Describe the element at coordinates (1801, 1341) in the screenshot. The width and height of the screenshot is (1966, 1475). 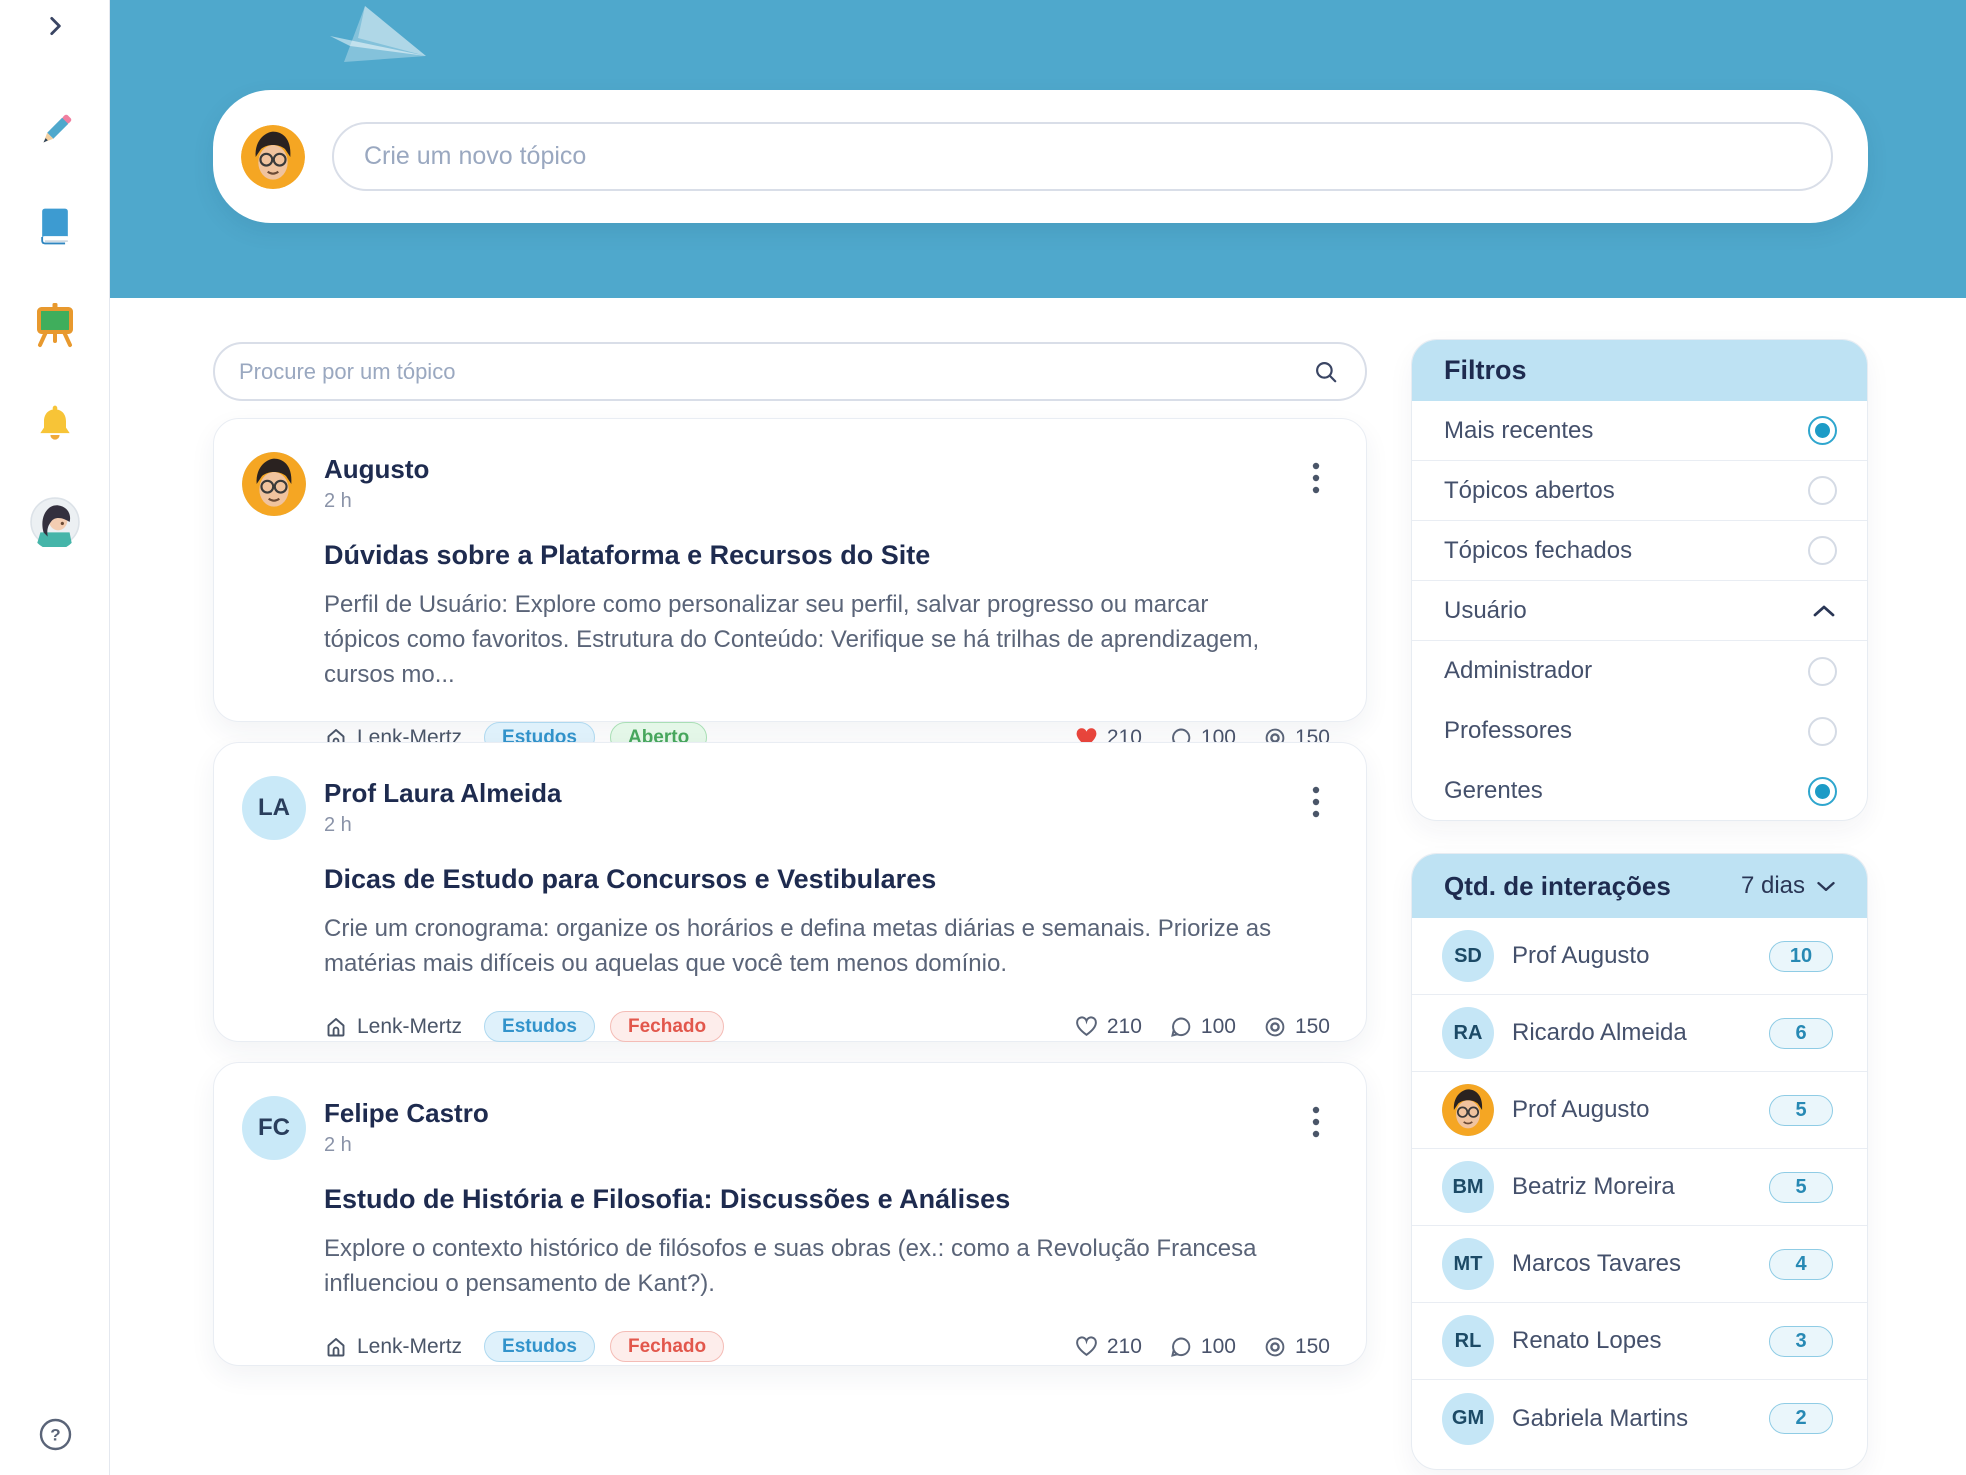
I see `interaction-count-badge: 3` at that location.